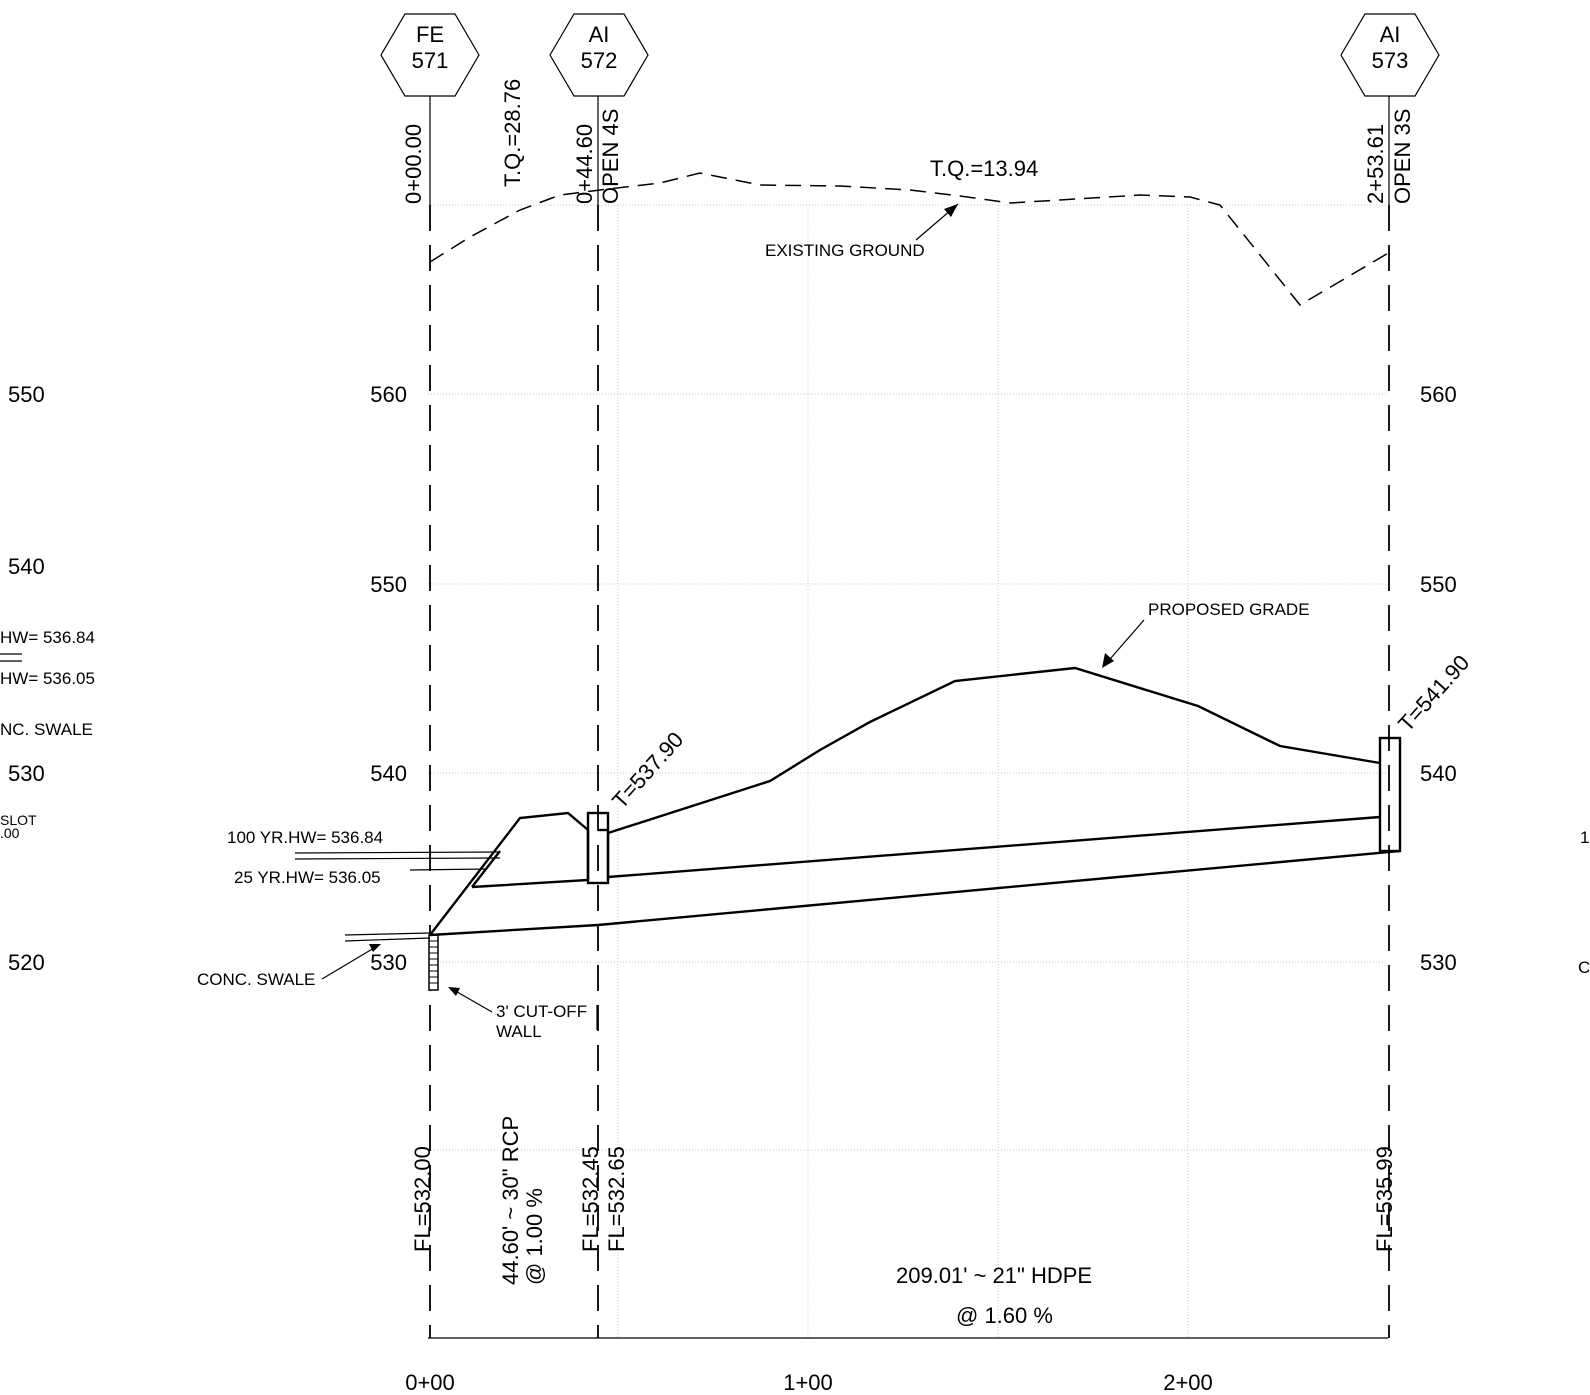 This screenshot has width=1590, height=1395. What do you see at coordinates (512, 133) in the screenshot?
I see `tq-label-1: T.Q.=28.76` at bounding box center [512, 133].